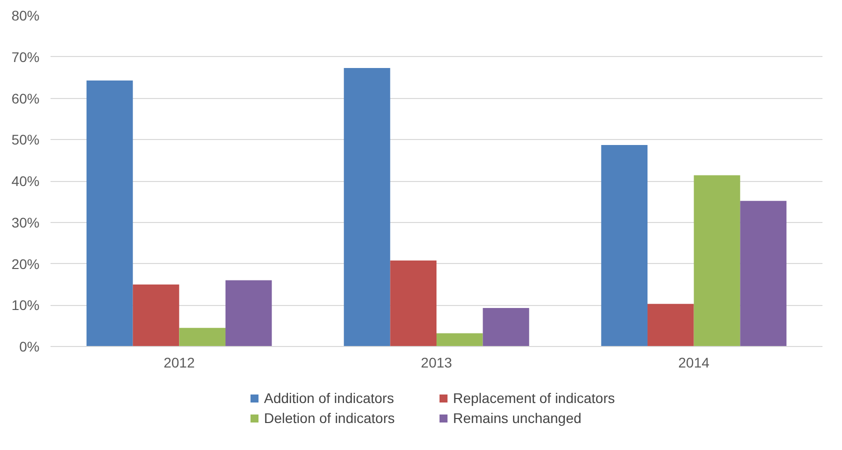 This screenshot has width=842, height=450. Describe the element at coordinates (25, 56) in the screenshot. I see `y-tick-label: 70%` at that location.